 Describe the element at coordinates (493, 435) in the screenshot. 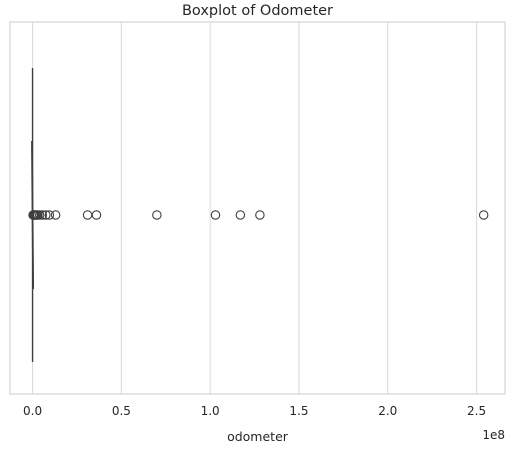

I see `x-axis-offset-label: 1e8` at that location.